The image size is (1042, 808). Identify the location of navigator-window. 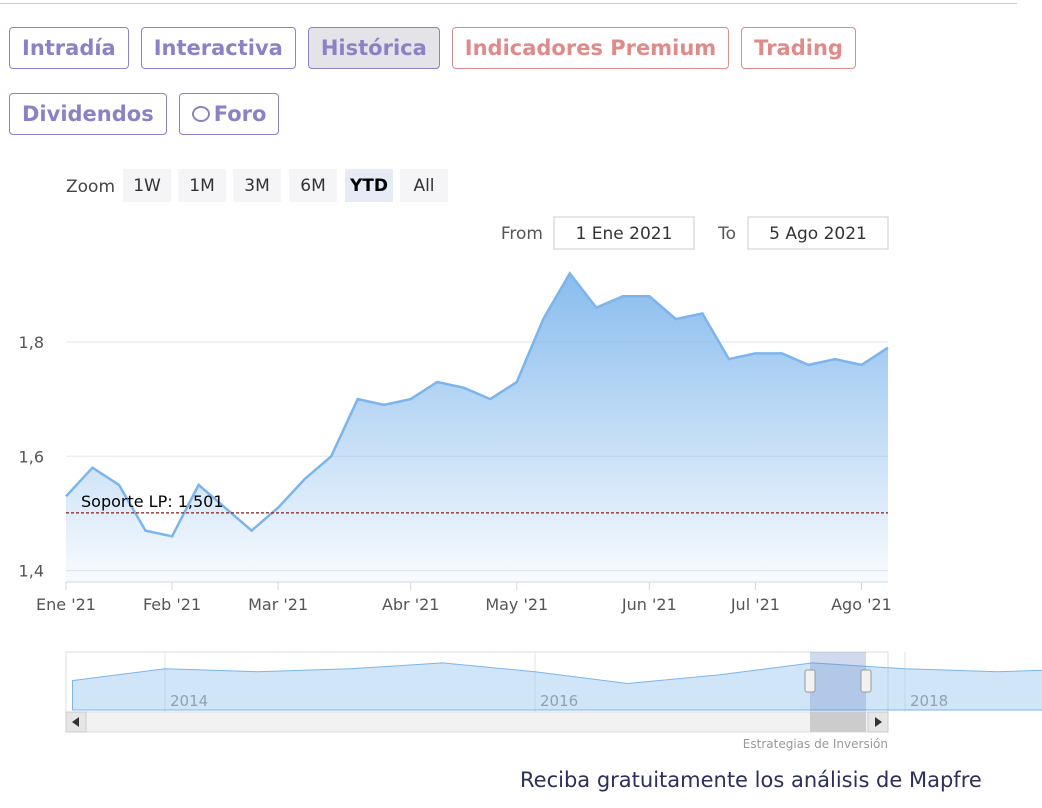
(838, 682).